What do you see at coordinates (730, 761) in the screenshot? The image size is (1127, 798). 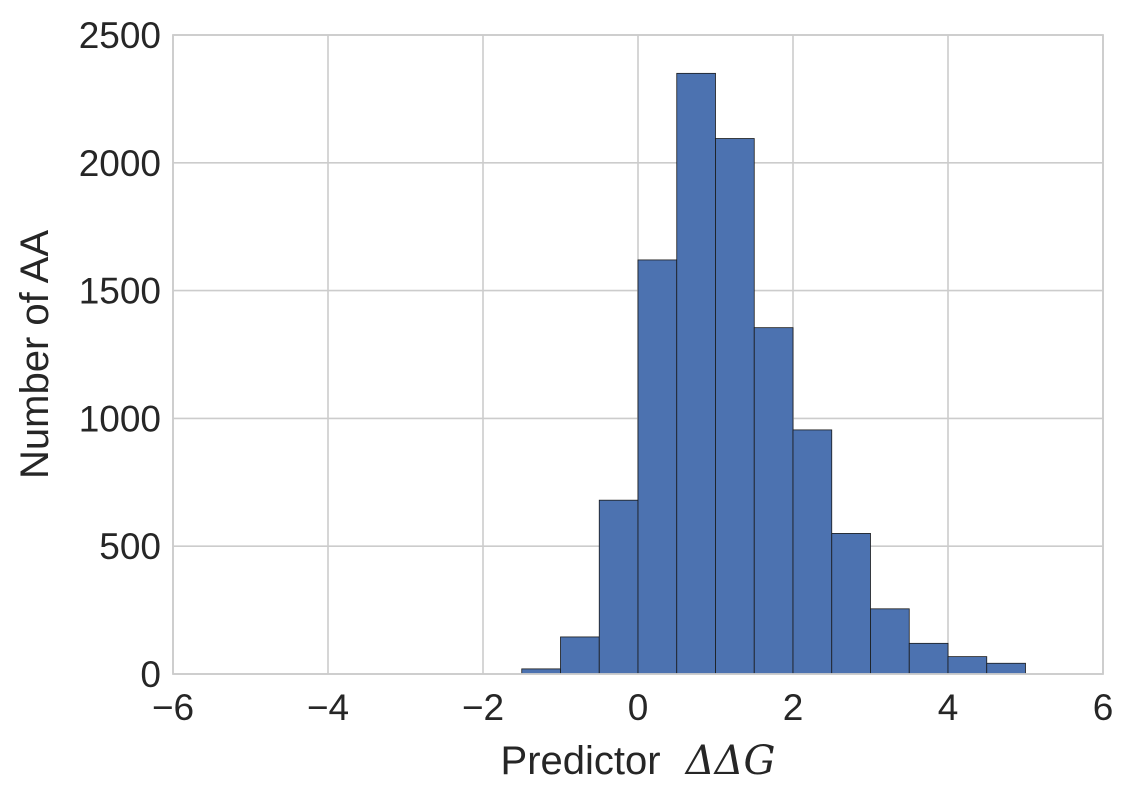 I see `x-axis-label-math: ΔΔG` at bounding box center [730, 761].